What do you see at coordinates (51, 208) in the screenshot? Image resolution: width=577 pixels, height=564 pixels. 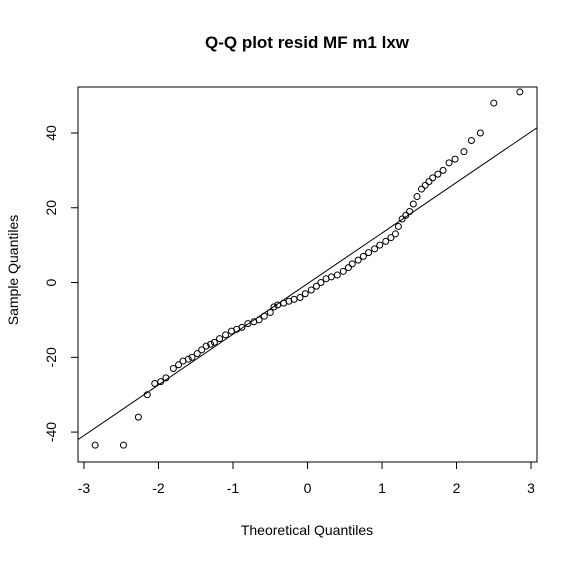 I see `y-tick-label: 20` at bounding box center [51, 208].